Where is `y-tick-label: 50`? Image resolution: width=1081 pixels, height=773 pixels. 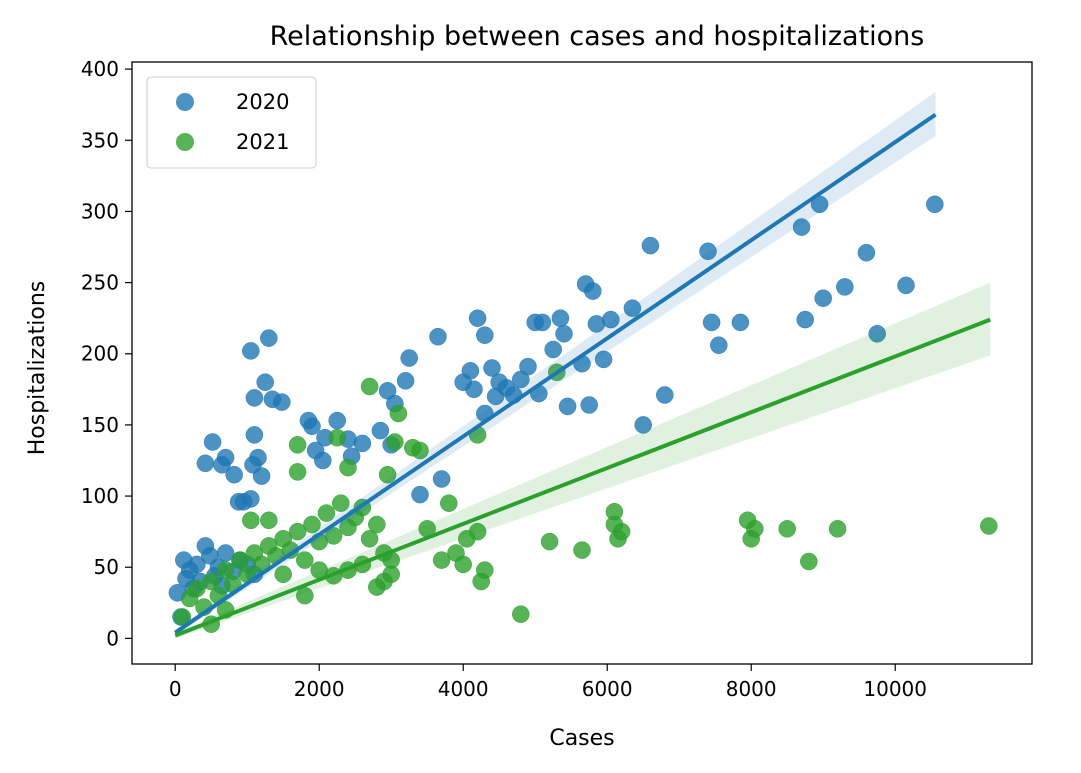
y-tick-label: 50 is located at coordinates (106, 567).